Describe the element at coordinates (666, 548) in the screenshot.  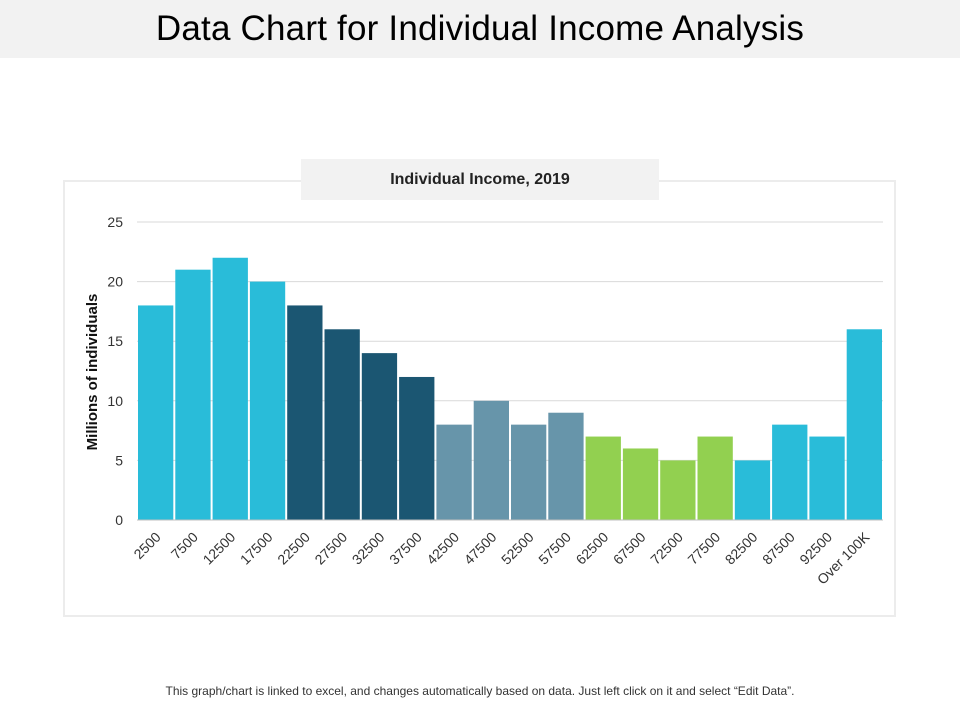
I see `x-tick-label: 72500` at that location.